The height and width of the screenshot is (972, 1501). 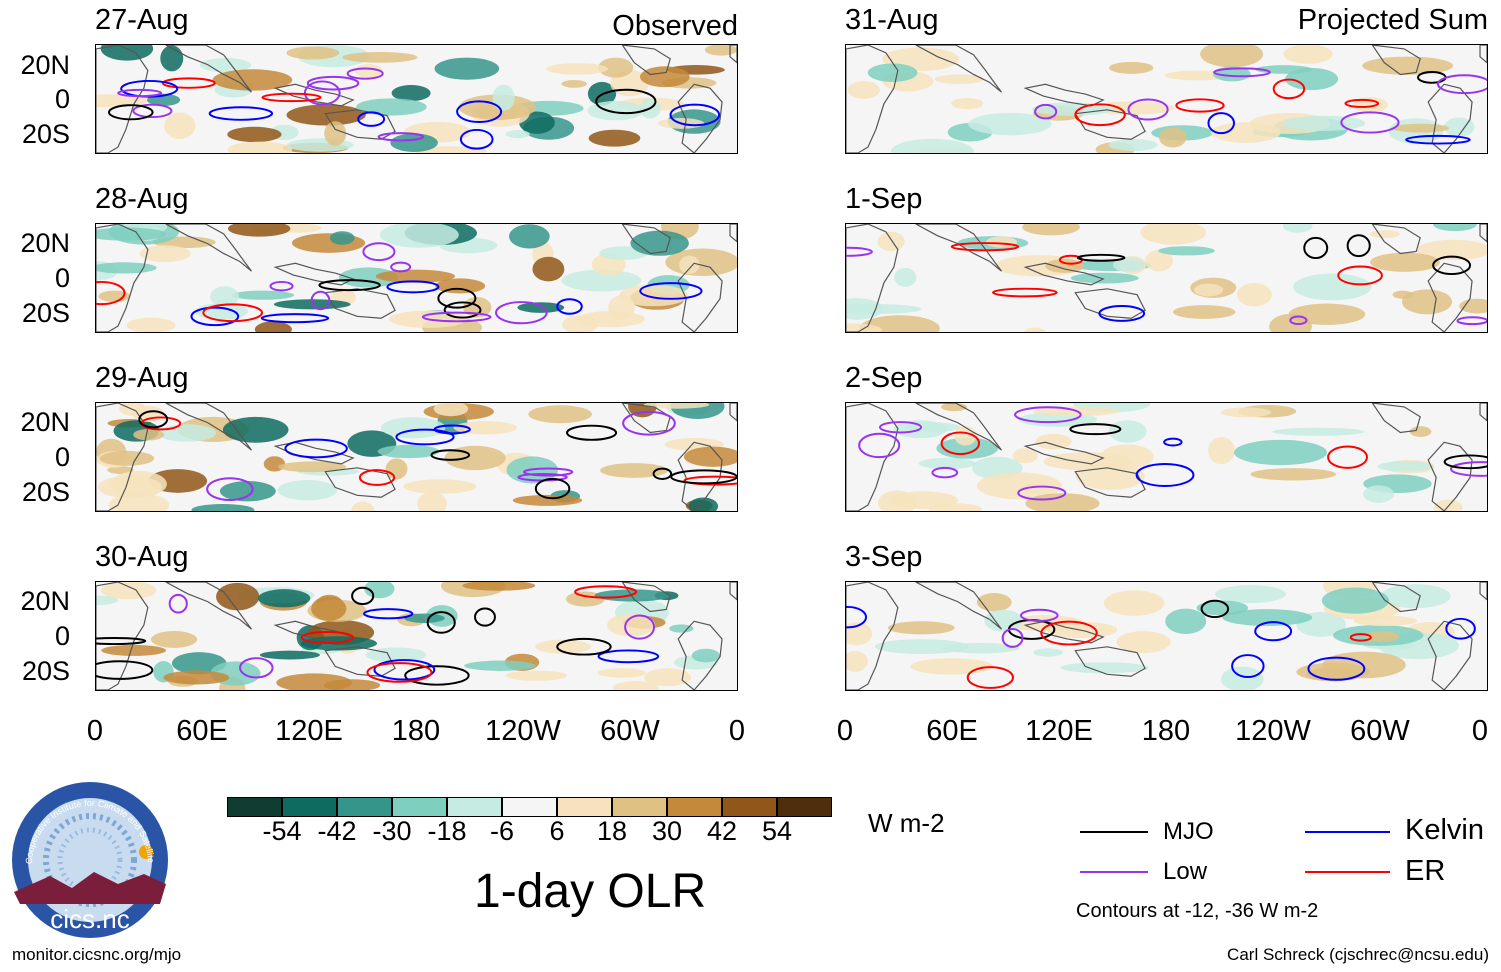 I want to click on lat-label-eq-3: 0, so click(x=62, y=457).